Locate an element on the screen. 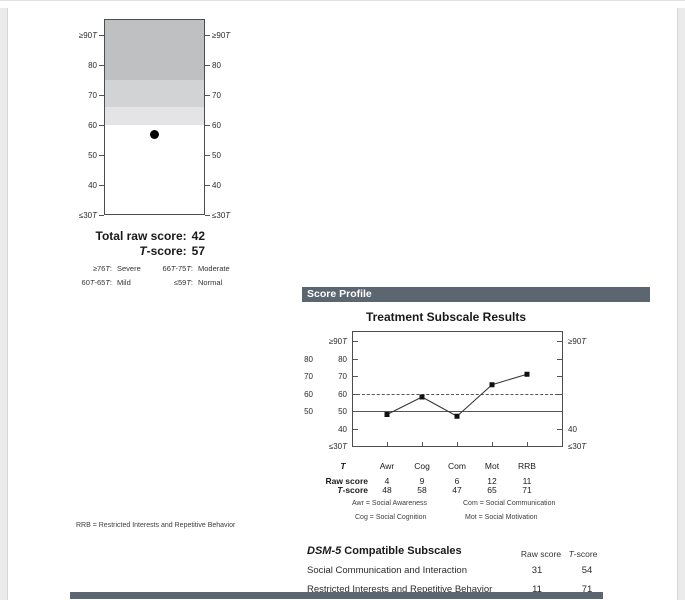  x-category-label: RRB is located at coordinates (527, 466).